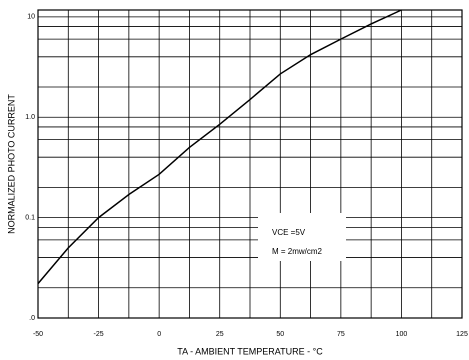 Image resolution: width=469 pixels, height=360 pixels. Describe the element at coordinates (297, 251) in the screenshot. I see `annotation: M = 2mw/cm2` at that location.